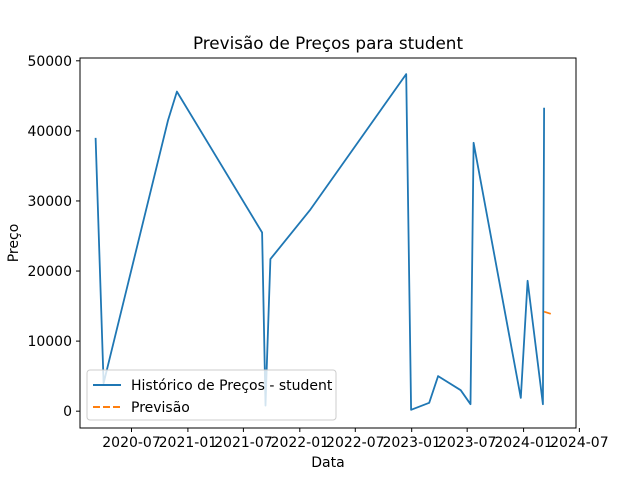 This screenshot has height=480, width=640. I want to click on x-tick-label: 2024-07, so click(579, 443).